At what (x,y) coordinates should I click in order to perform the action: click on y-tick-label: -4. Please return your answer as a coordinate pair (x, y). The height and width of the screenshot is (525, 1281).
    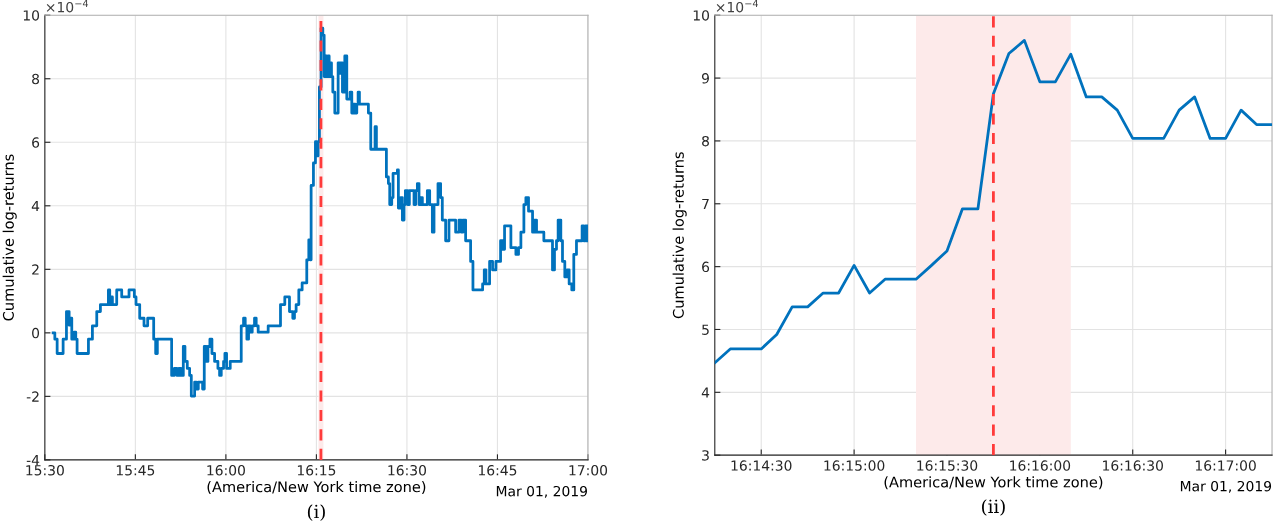
    Looking at the image, I should click on (33, 460).